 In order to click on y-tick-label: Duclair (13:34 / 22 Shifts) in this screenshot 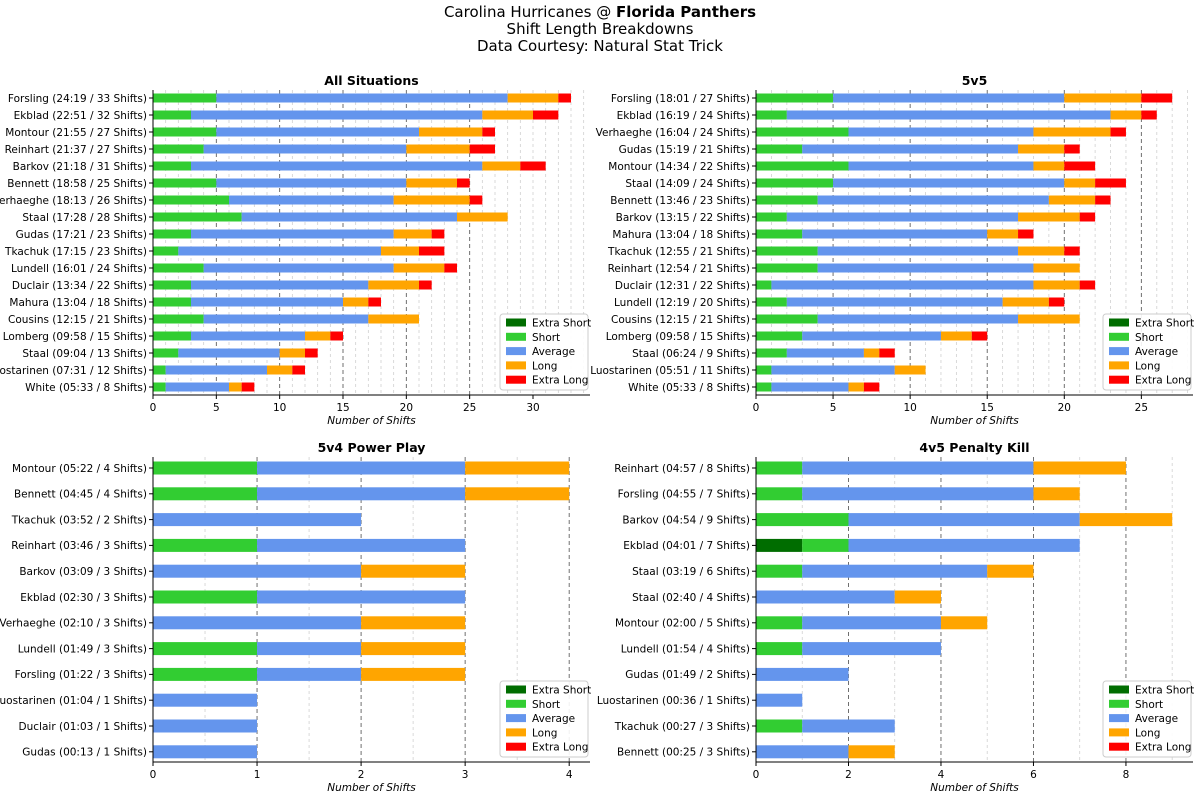, I will do `click(79, 286)`.